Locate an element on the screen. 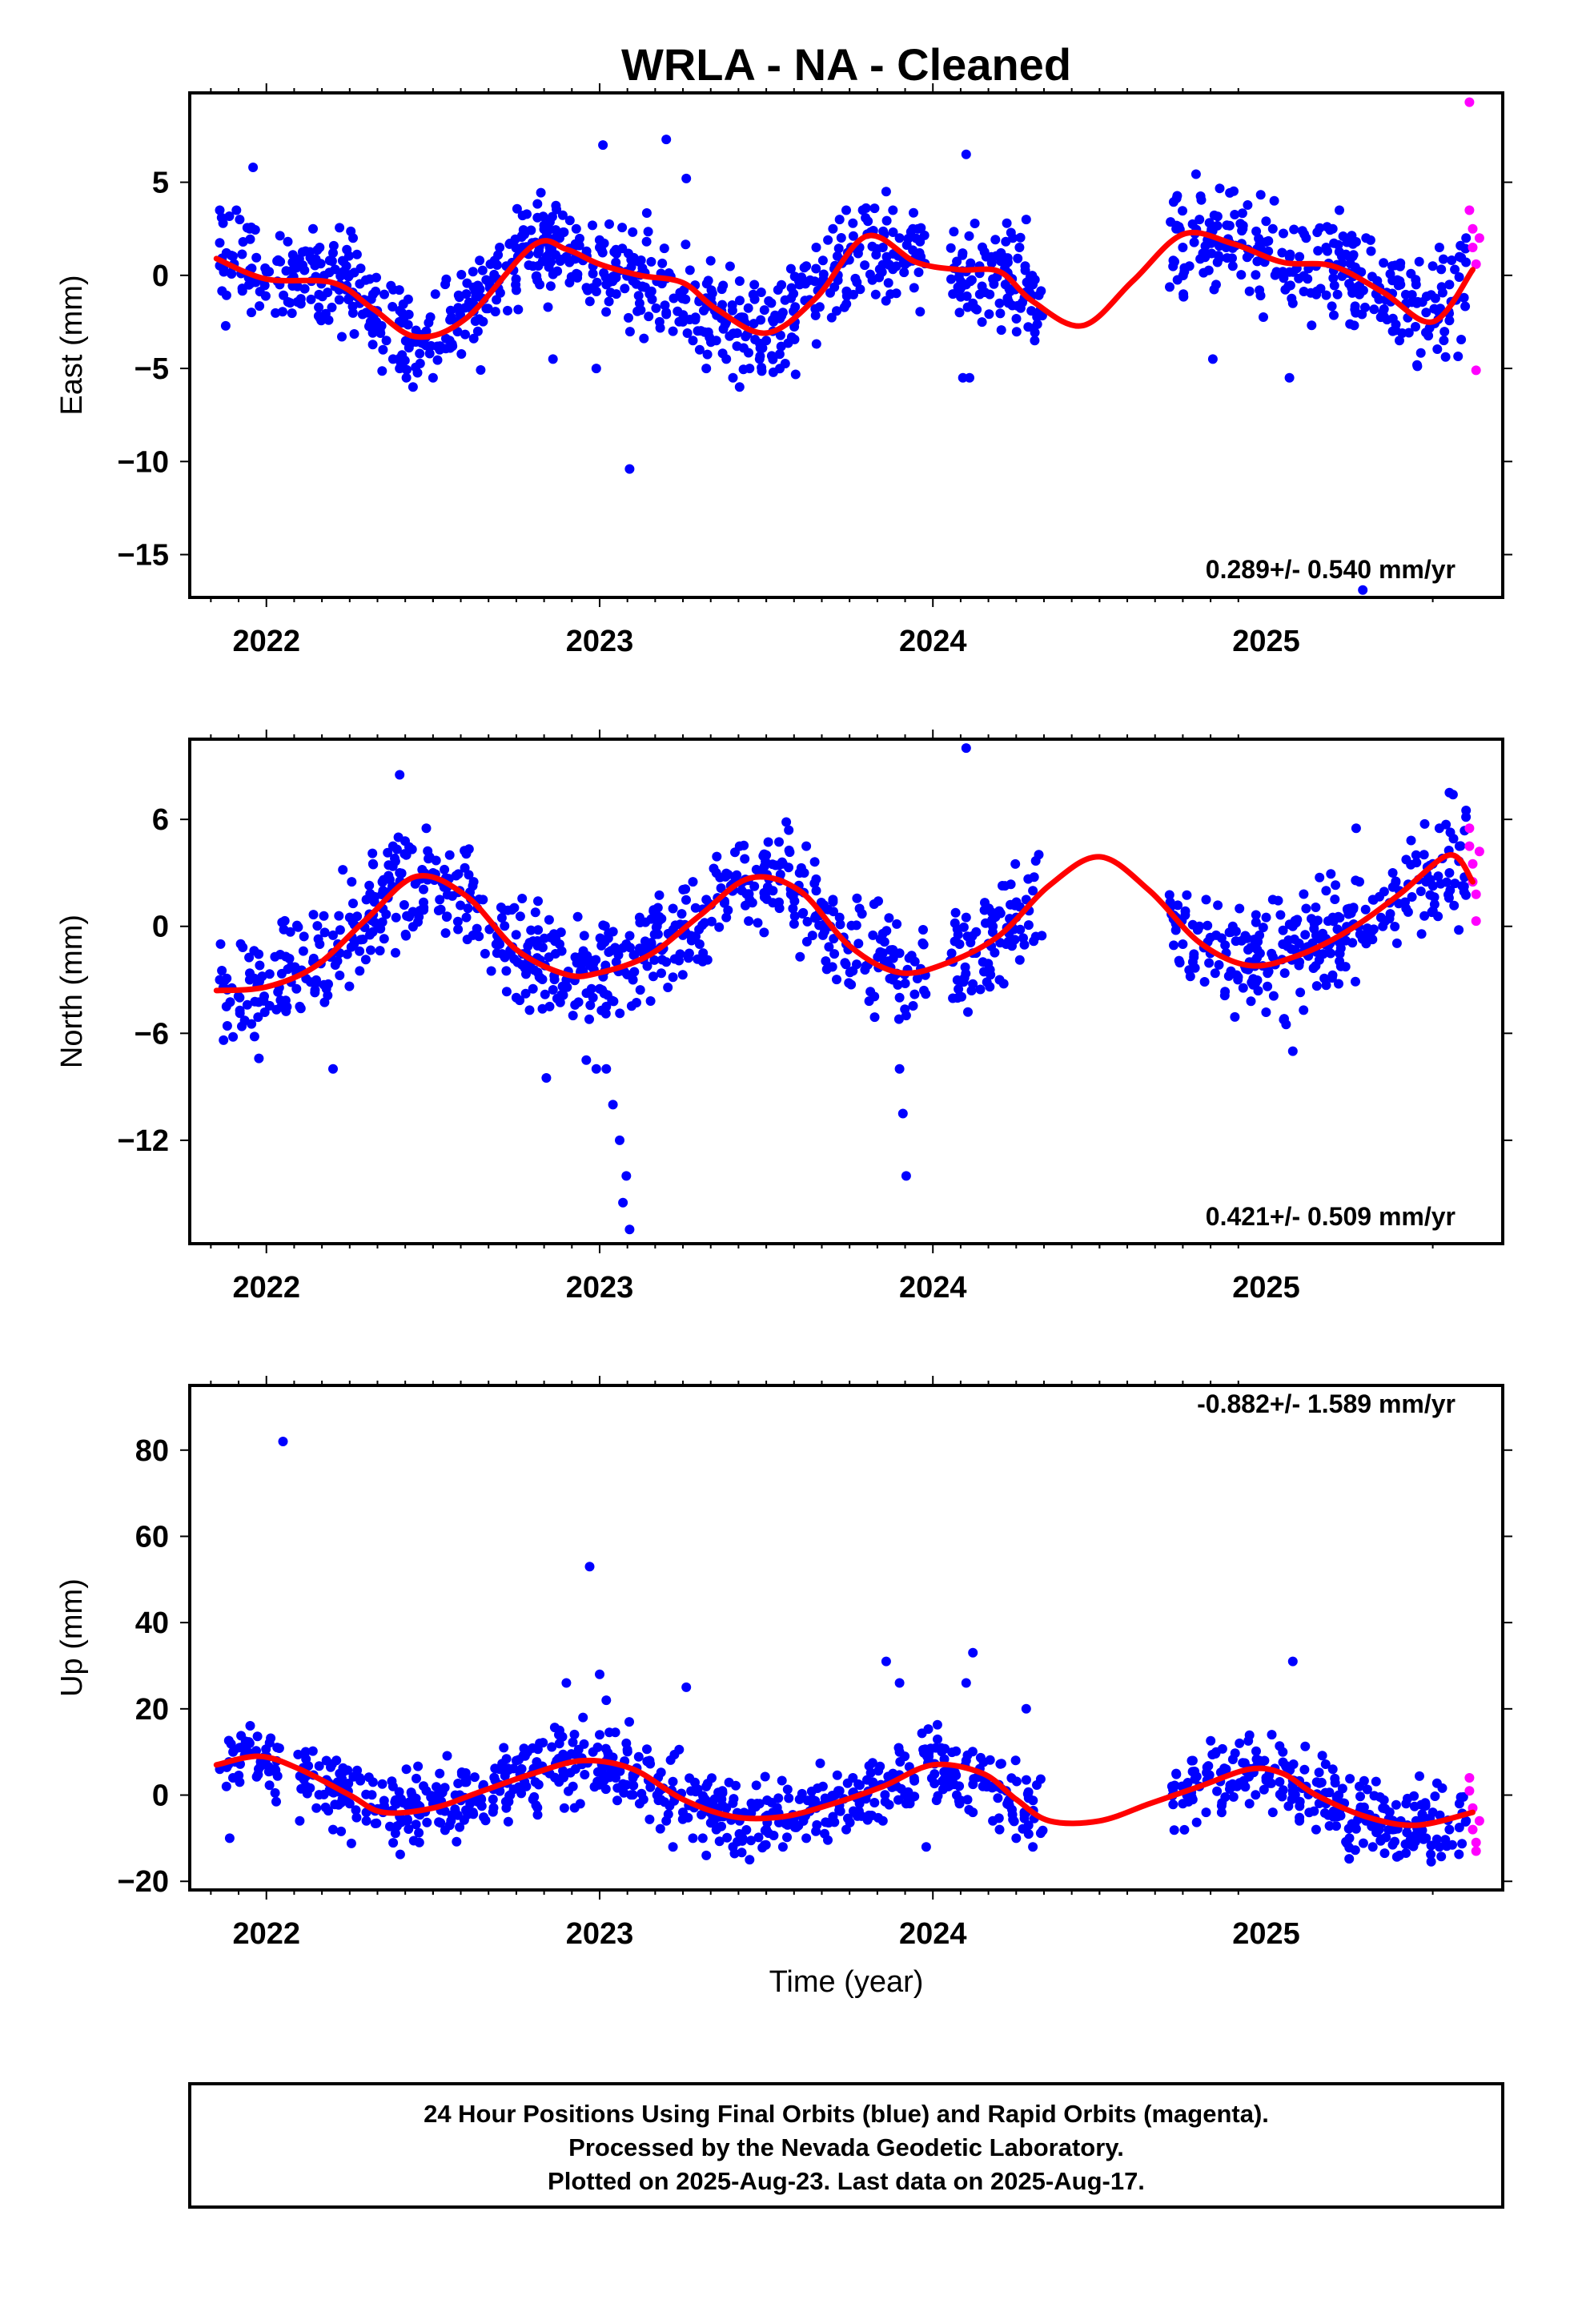  figure-title: WRLA - NA - Cleaned is located at coordinates (846, 64).